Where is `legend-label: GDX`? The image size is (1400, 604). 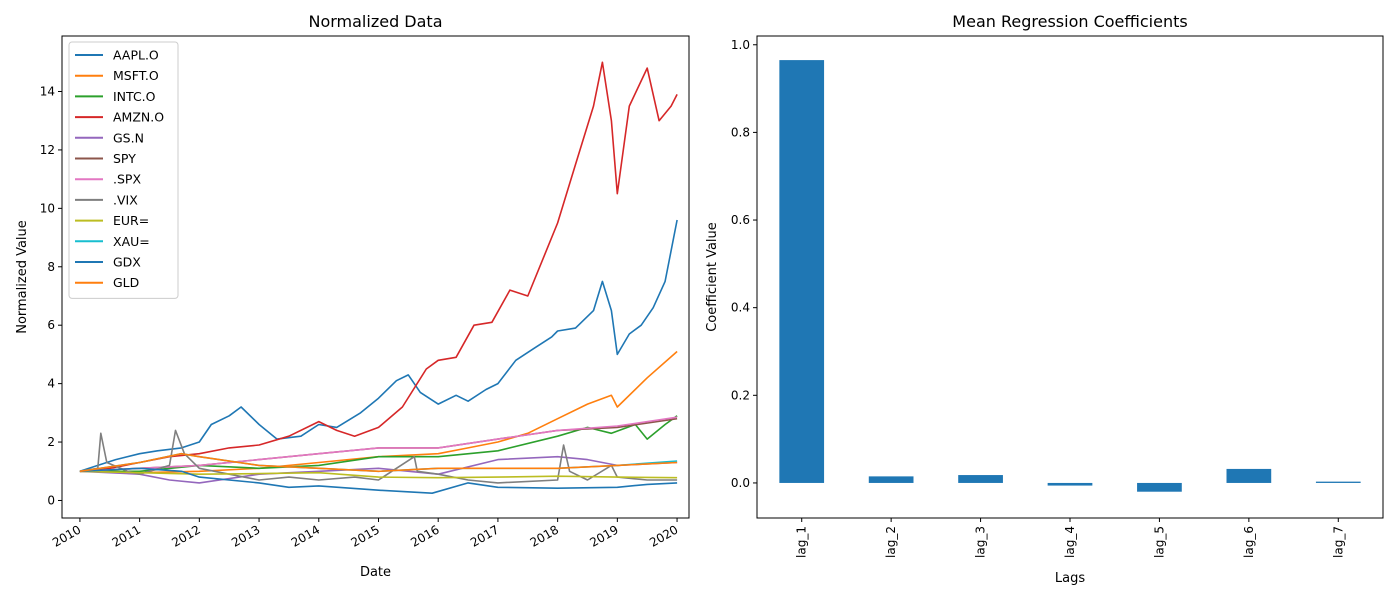 legend-label: GDX is located at coordinates (127, 262).